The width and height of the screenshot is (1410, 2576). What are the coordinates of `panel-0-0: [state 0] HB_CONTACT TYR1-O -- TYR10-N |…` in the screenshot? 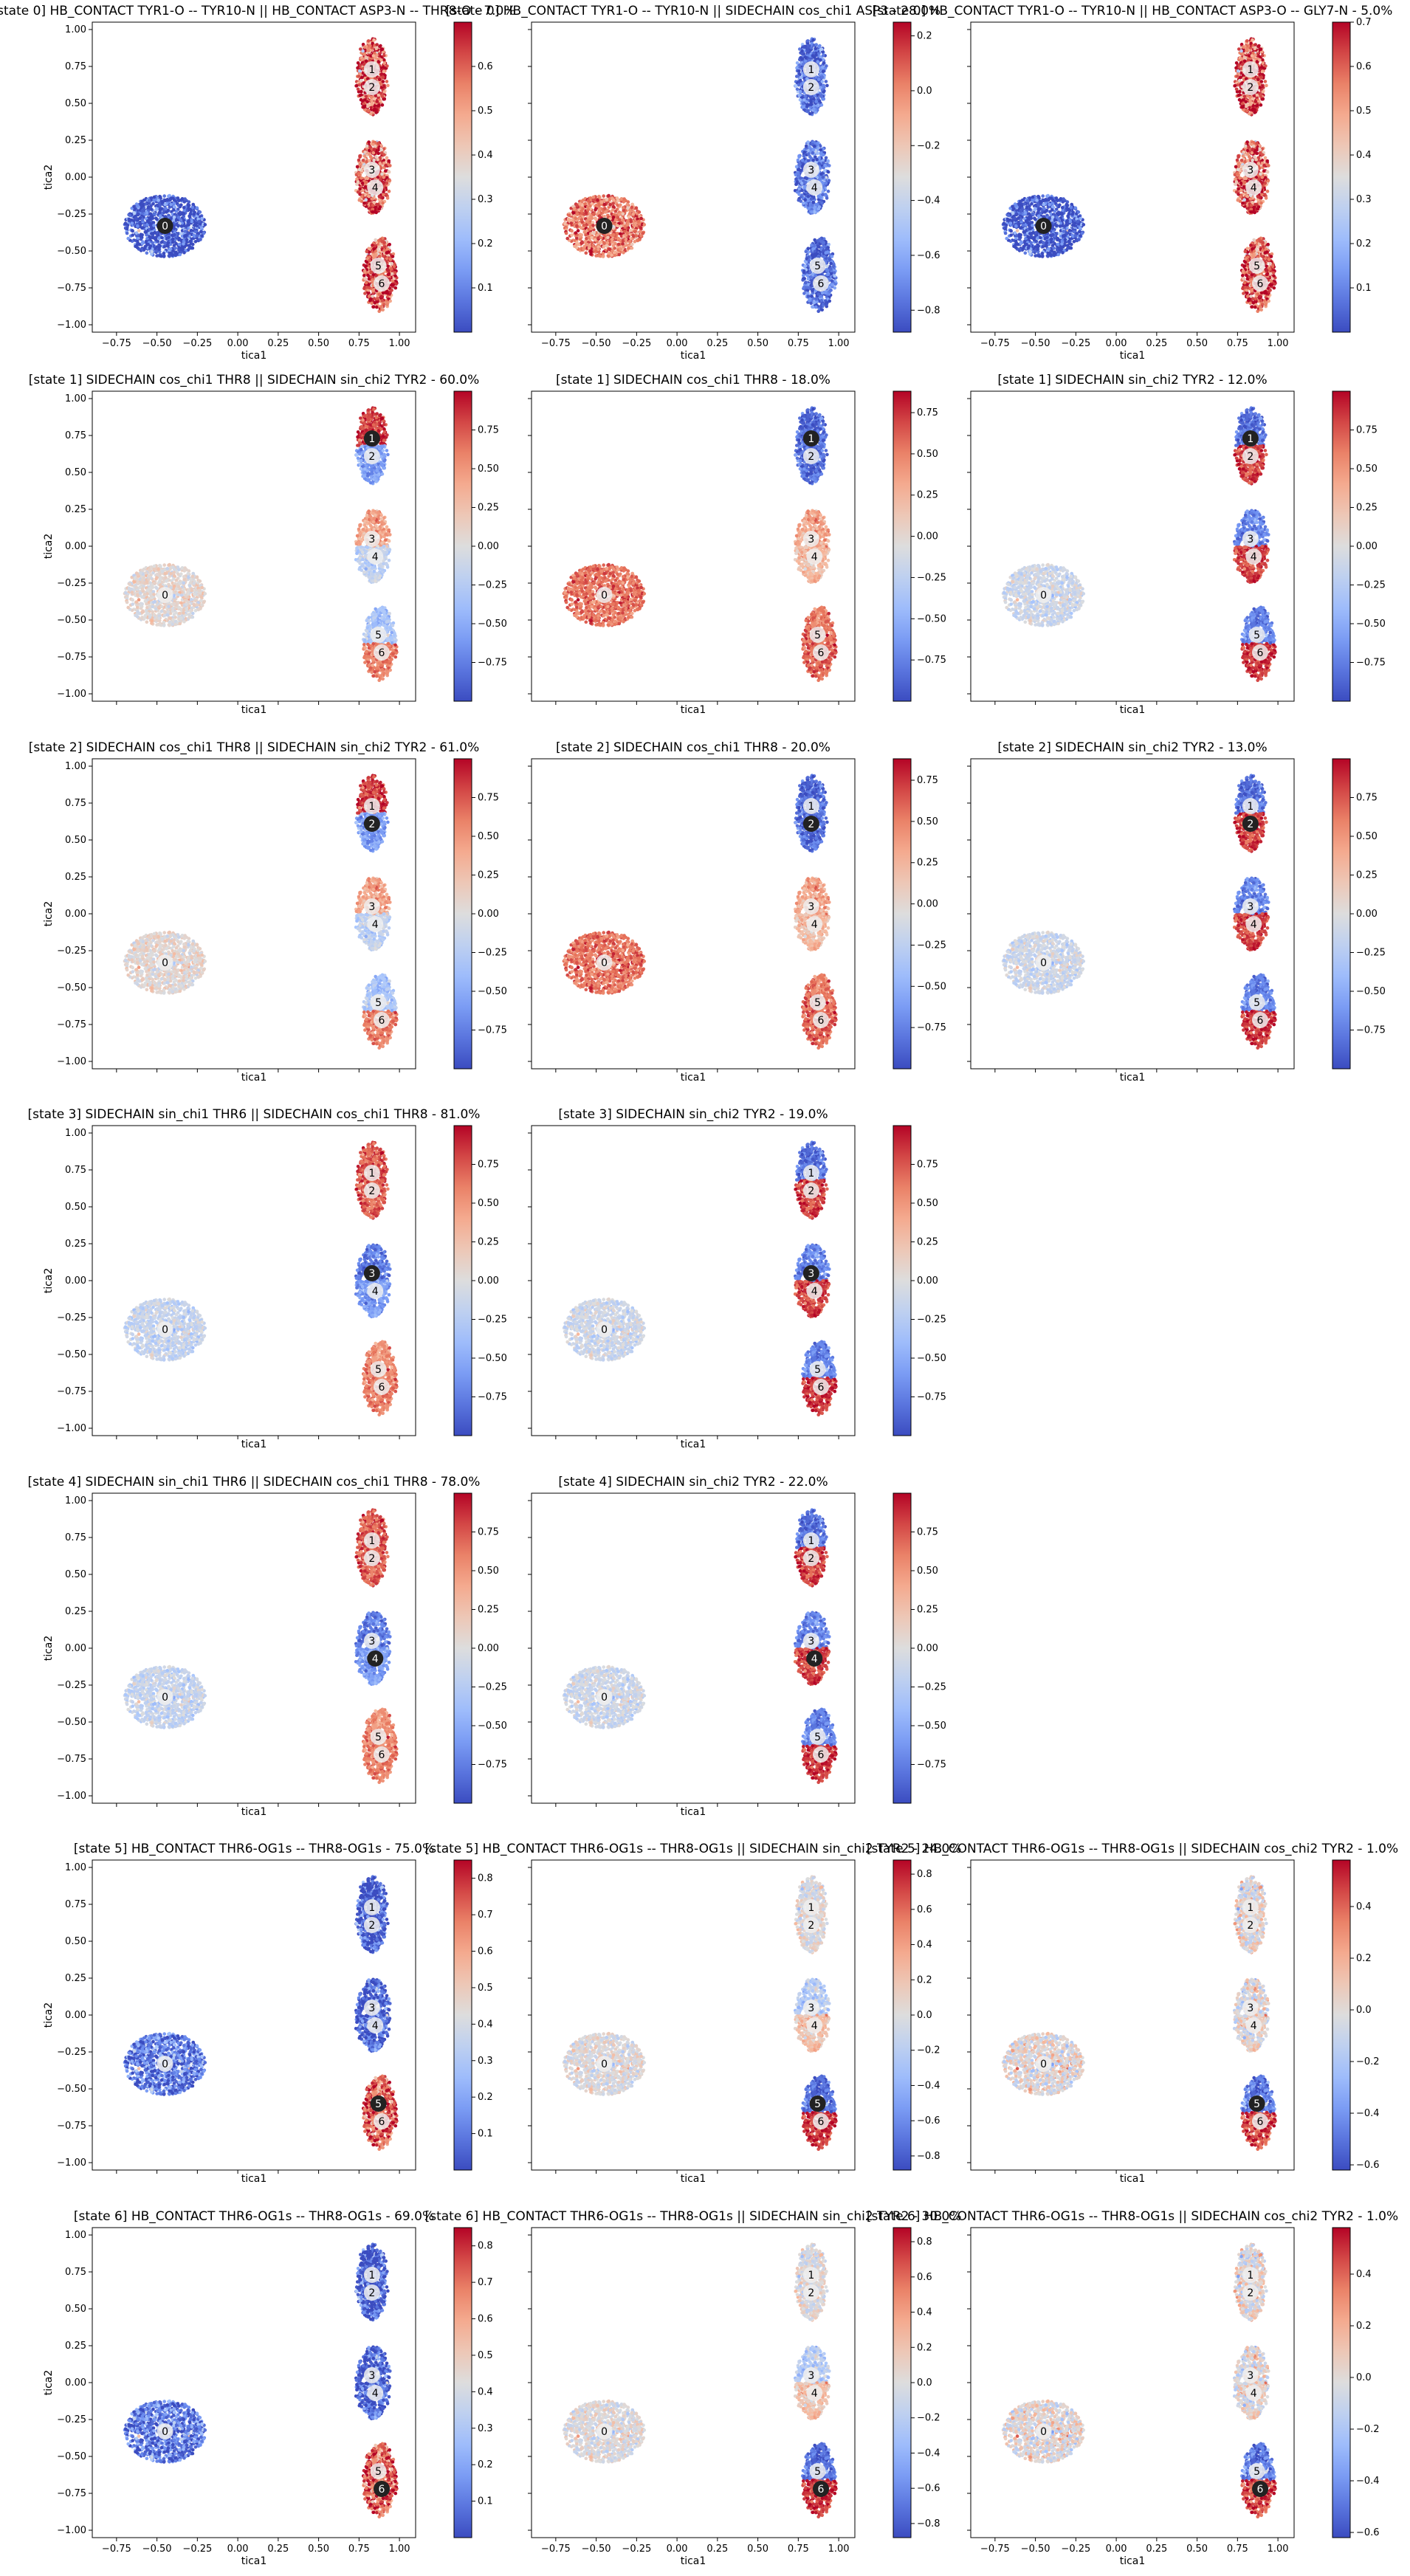 It's located at (258, 183).